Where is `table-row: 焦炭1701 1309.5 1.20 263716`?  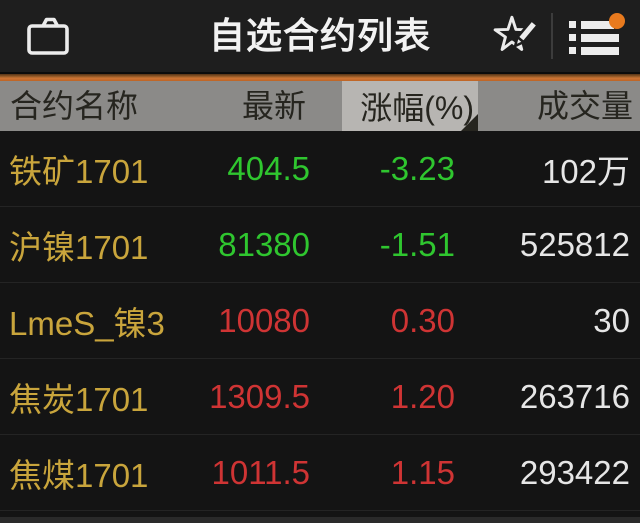 table-row: 焦炭1701 1309.5 1.20 263716 is located at coordinates (320, 397).